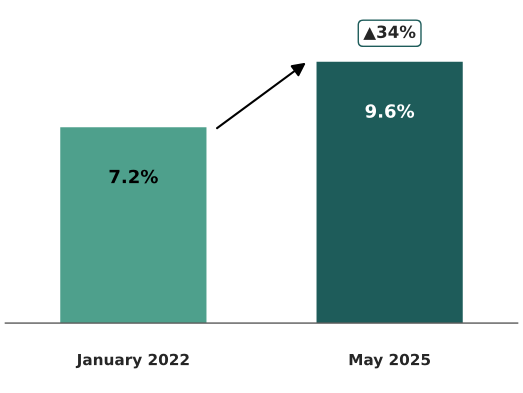 The width and height of the screenshot is (523, 393). What do you see at coordinates (389, 32) in the screenshot?
I see `annotation: ▲34%` at bounding box center [389, 32].